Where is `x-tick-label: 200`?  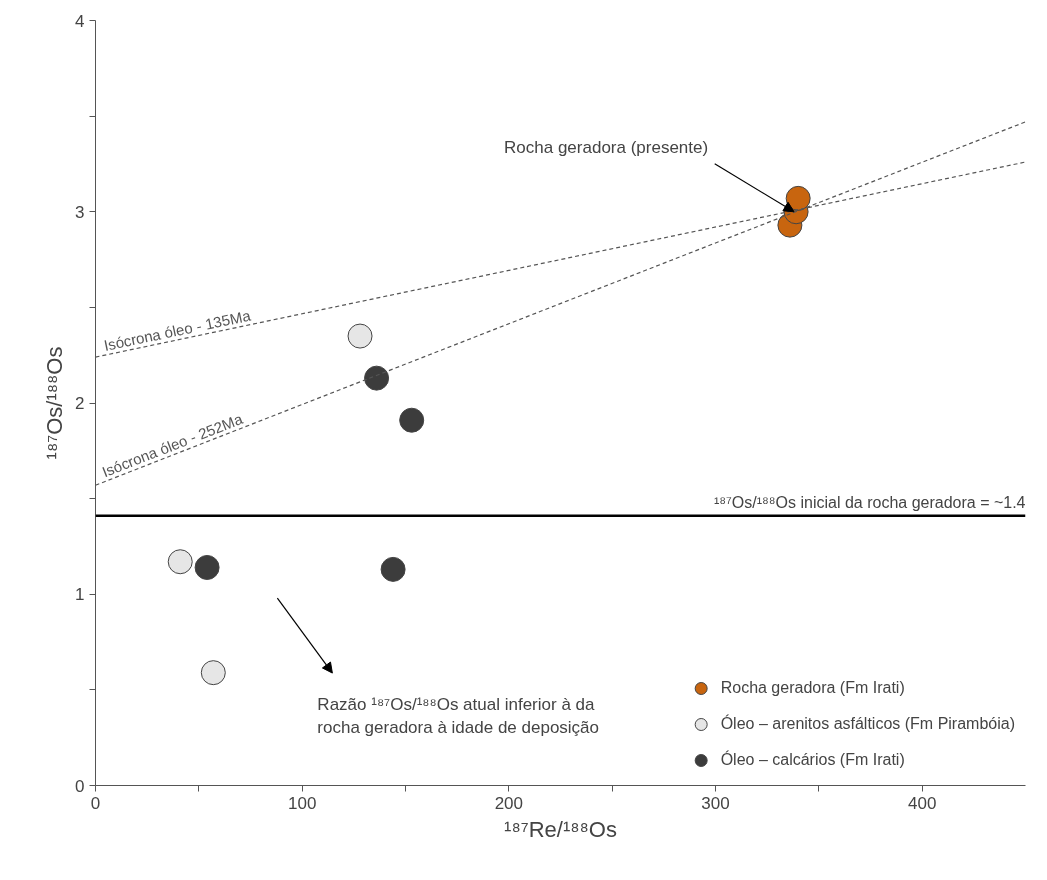
x-tick-label: 200 is located at coordinates (509, 803).